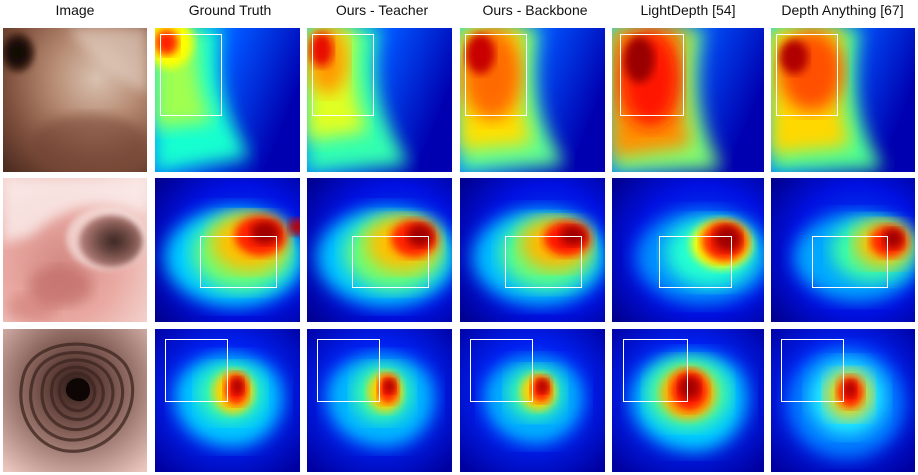  I want to click on column-header-ours-teacher: Ours - Teacher, so click(382, 10).